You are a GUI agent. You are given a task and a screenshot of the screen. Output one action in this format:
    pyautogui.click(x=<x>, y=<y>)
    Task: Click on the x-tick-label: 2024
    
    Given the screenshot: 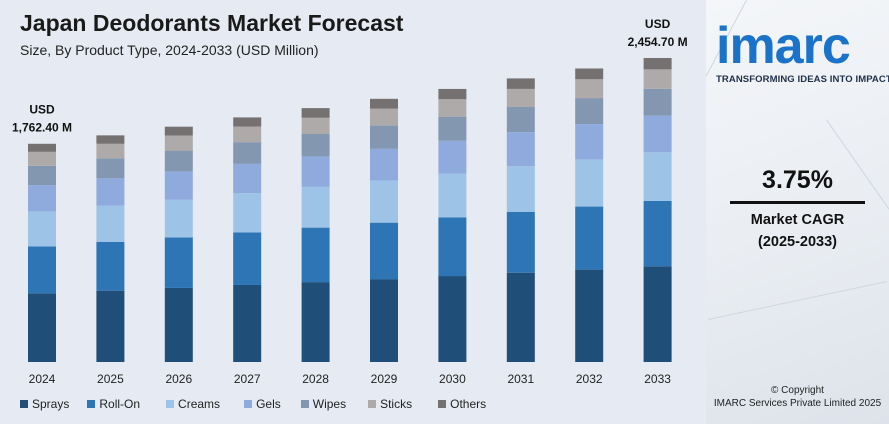 What is the action you would take?
    pyautogui.click(x=42, y=379)
    